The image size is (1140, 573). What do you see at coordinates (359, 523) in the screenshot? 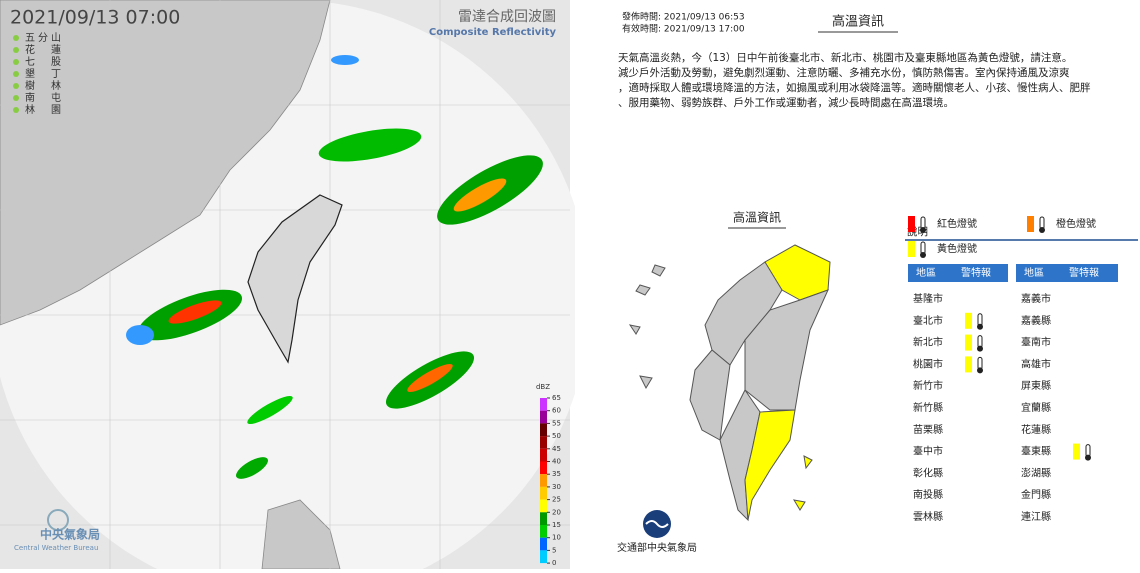
I see `cwb-logo` at bounding box center [359, 523].